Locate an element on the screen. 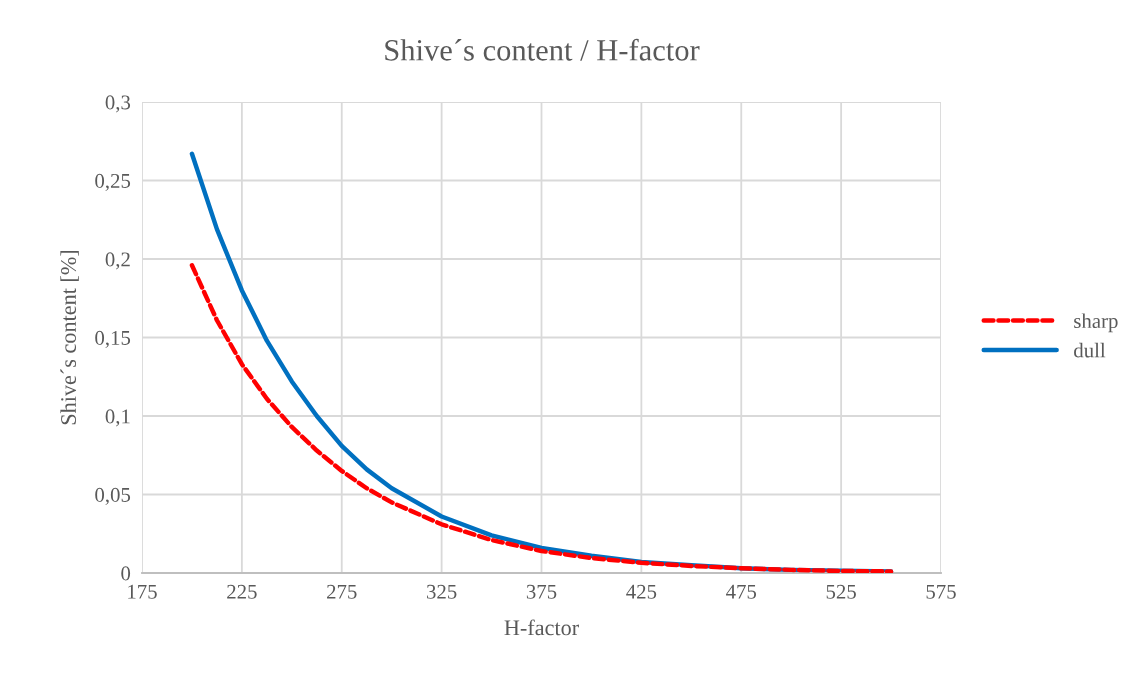 This screenshot has height=684, width=1137. x-axis-title: H-factor is located at coordinates (541, 627).